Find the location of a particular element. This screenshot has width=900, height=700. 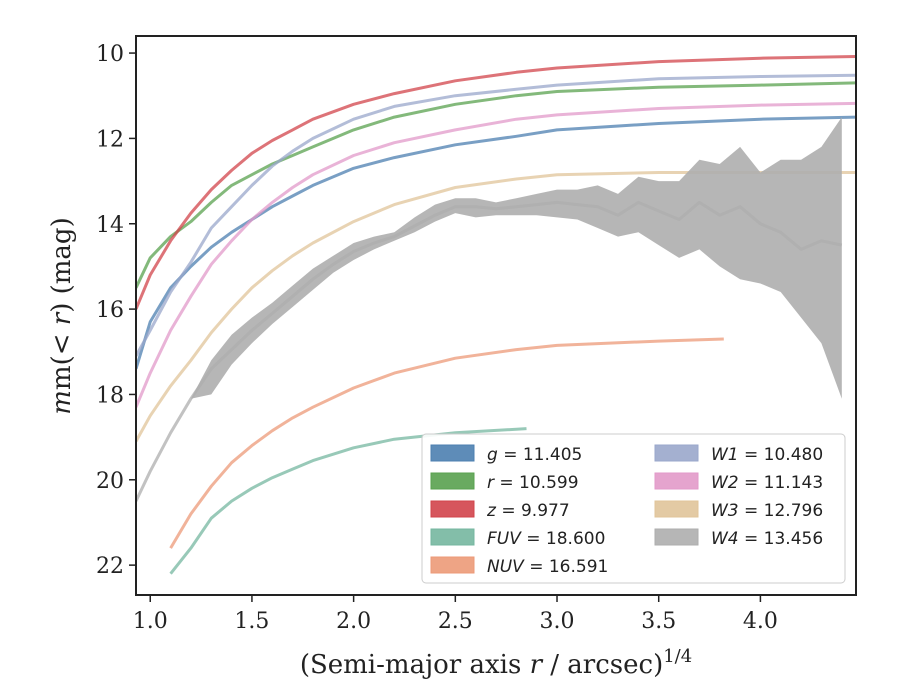

series-fuv-line is located at coordinates (348, 501).